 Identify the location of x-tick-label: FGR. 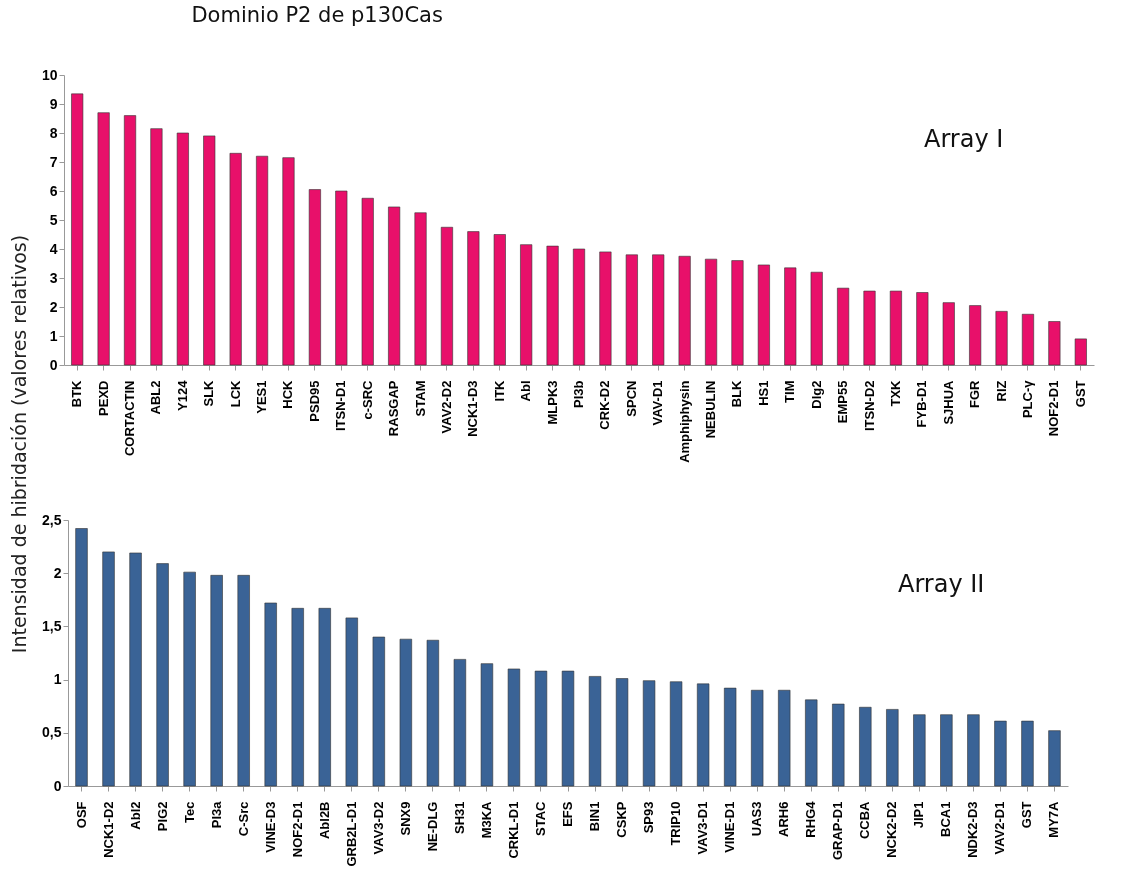
(975, 393).